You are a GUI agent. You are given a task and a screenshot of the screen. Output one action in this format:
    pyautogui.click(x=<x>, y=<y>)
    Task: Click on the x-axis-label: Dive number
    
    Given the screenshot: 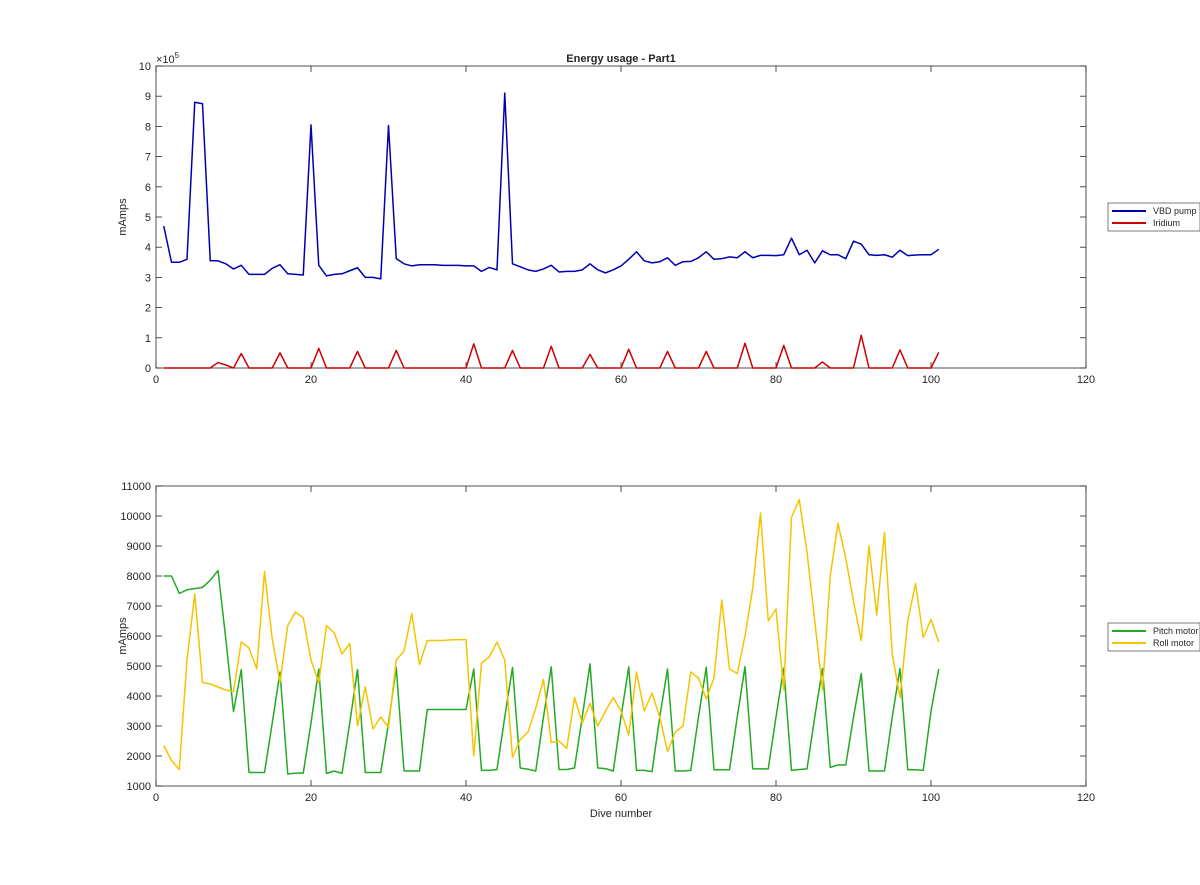 What is the action you would take?
    pyautogui.click(x=621, y=814)
    